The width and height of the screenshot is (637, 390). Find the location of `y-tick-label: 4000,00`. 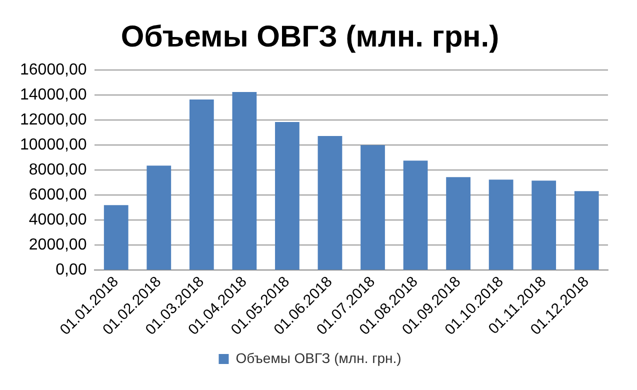

y-tick-label: 4000,00 is located at coordinates (57, 220).